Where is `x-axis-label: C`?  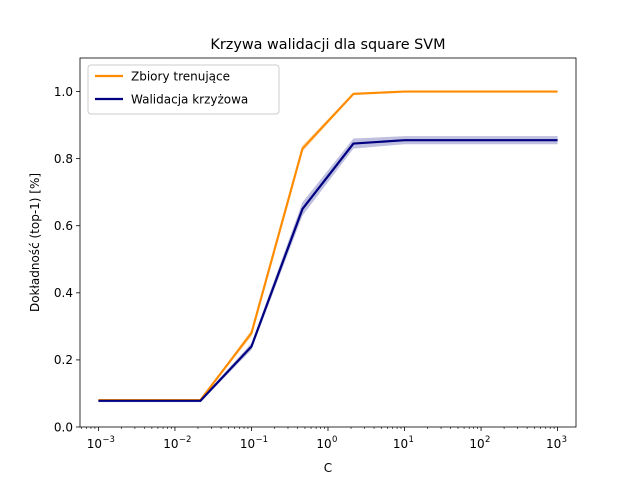
x-axis-label: C is located at coordinates (328, 468).